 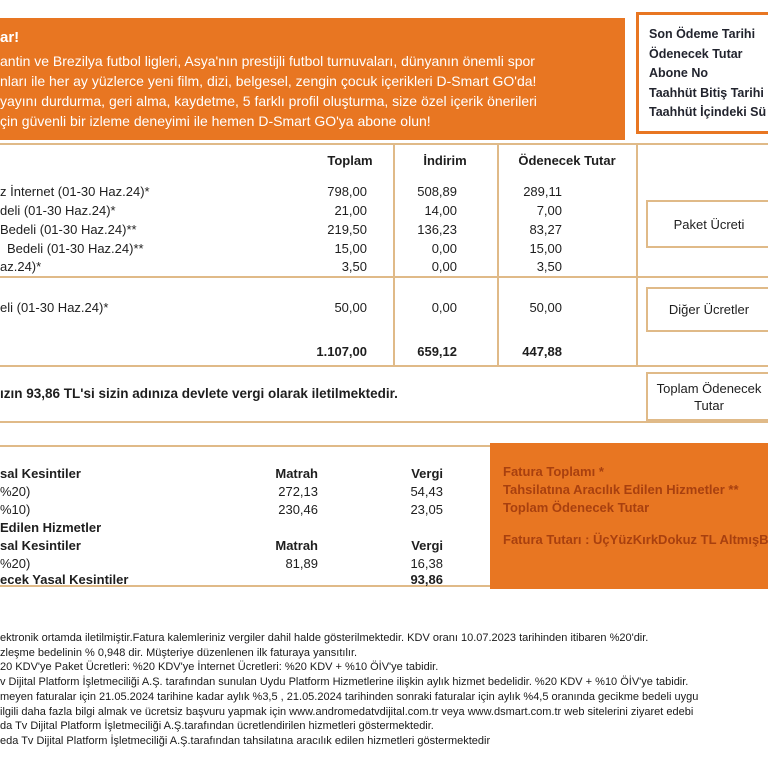 What do you see at coordinates (545, 248) in the screenshot?
I see `charge-payable: 15,00` at bounding box center [545, 248].